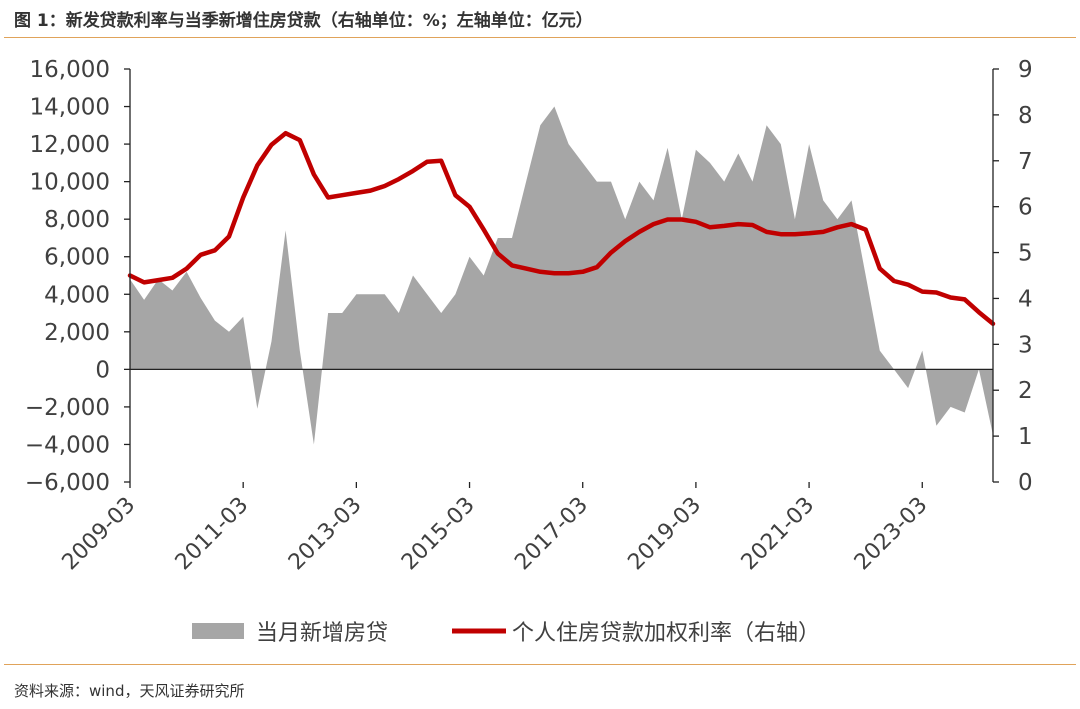 This screenshot has width=1080, height=709. Describe the element at coordinates (67, 445) in the screenshot. I see `left-axis-tick-label: −4,000` at that location.